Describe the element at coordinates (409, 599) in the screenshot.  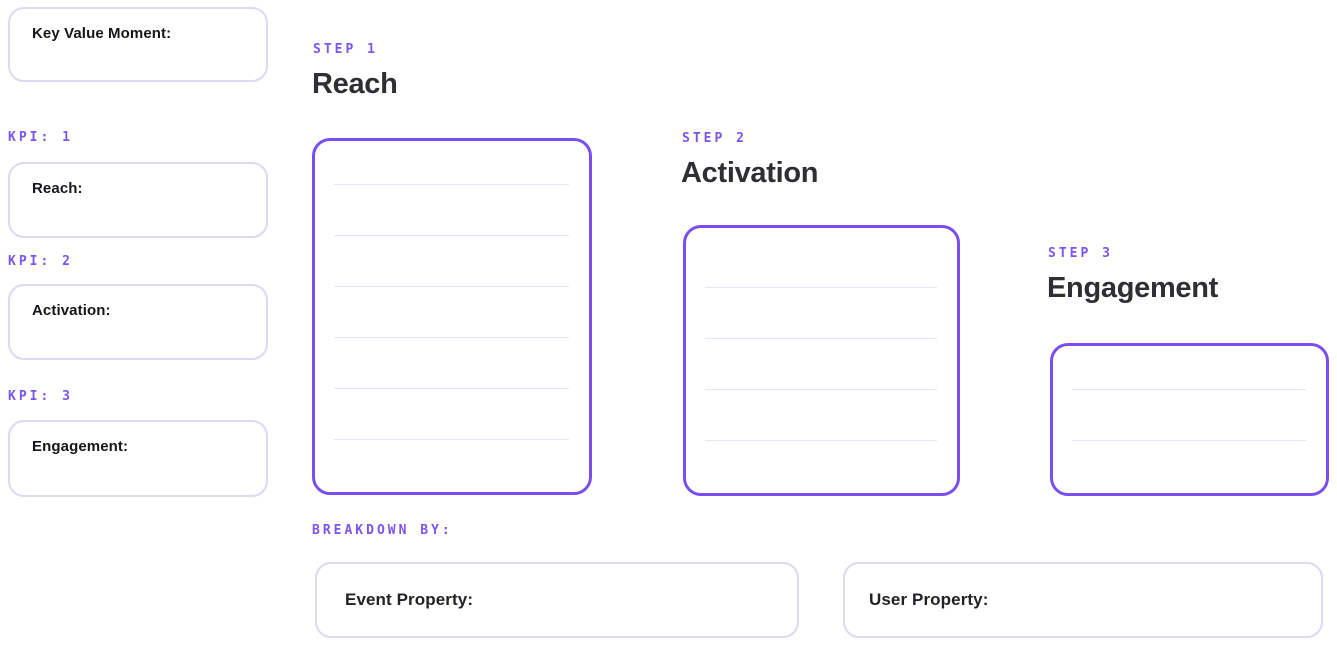
I see `event-property-label: Event Property:` at that location.